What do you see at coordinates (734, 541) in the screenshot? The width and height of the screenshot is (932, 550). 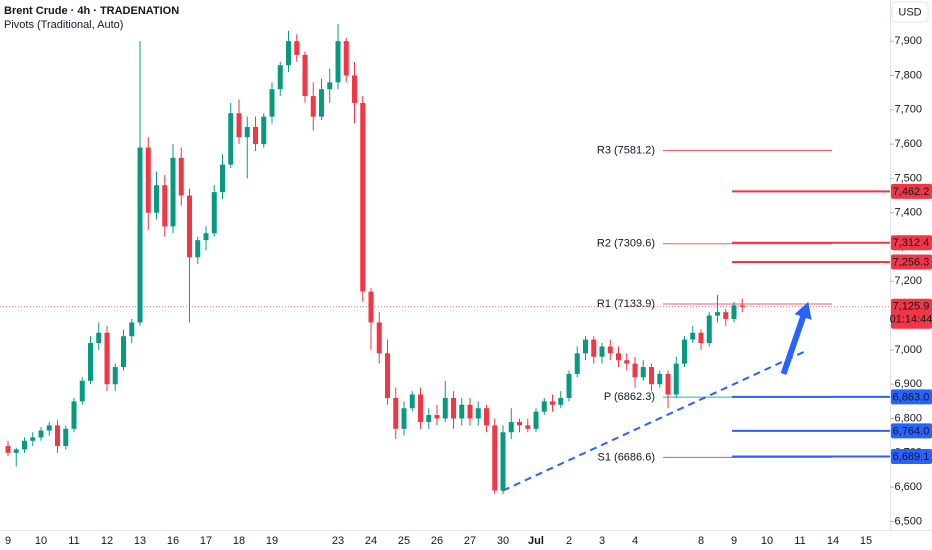 I see `x-tick-label: 9` at bounding box center [734, 541].